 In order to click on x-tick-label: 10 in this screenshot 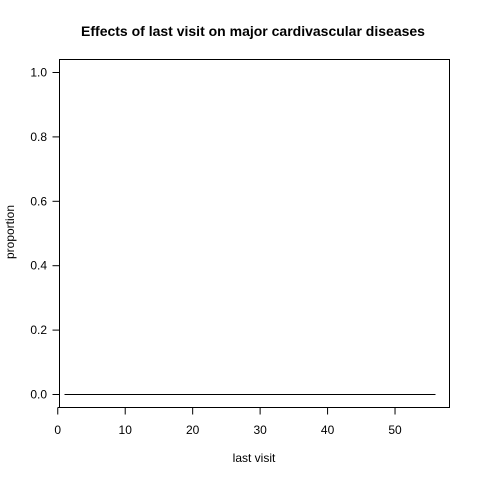, I will do `click(126, 430)`.